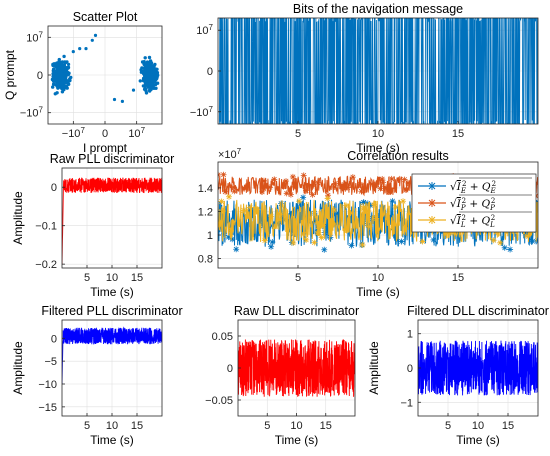  I want to click on scatter-y-tick-label: 107, so click(34, 37).